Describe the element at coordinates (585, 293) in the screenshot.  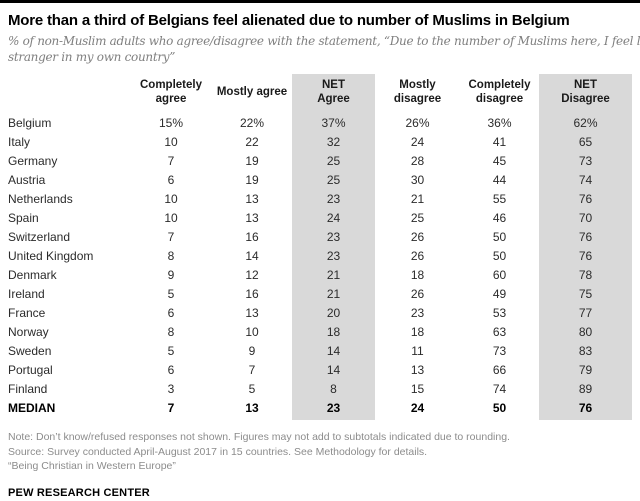
I see `value-cell: 75` at that location.